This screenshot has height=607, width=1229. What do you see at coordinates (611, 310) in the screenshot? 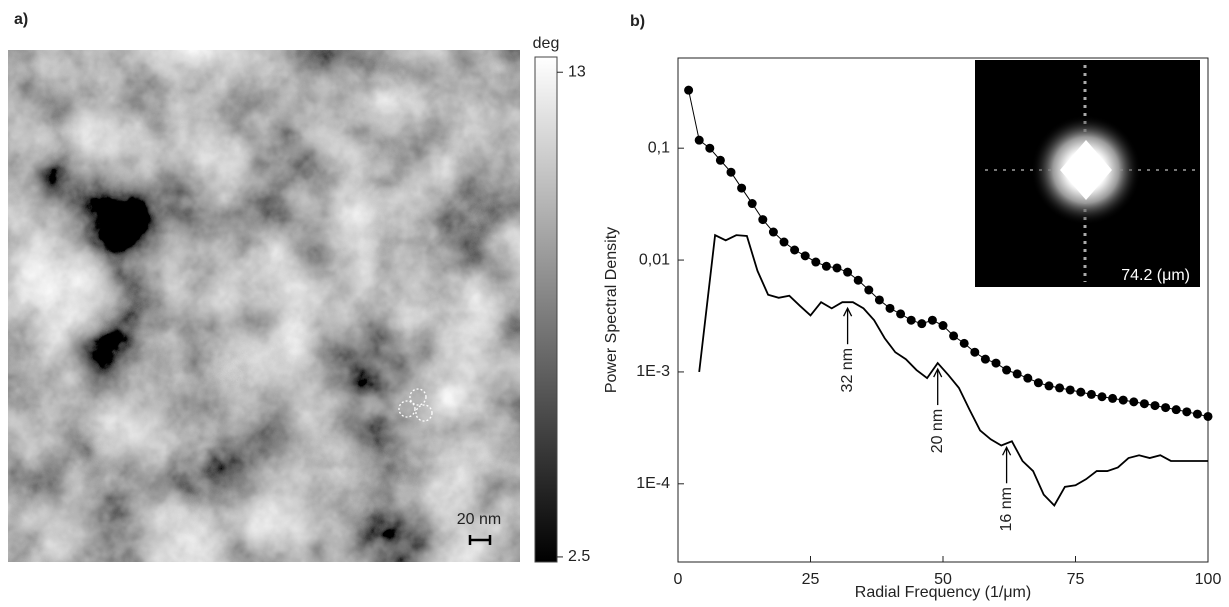
I see `y-axis-label: Power Spectral Density` at bounding box center [611, 310].